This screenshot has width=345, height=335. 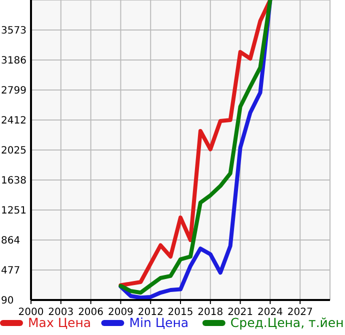 I want to click on x-tick-label: 2018, so click(x=211, y=312).